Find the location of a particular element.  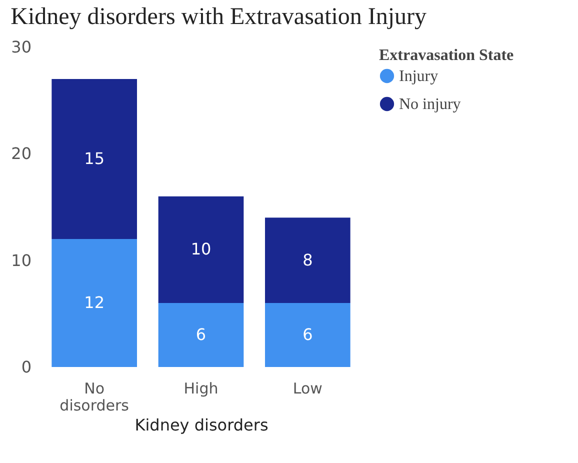

y-tick-label: 30 is located at coordinates (21, 47).